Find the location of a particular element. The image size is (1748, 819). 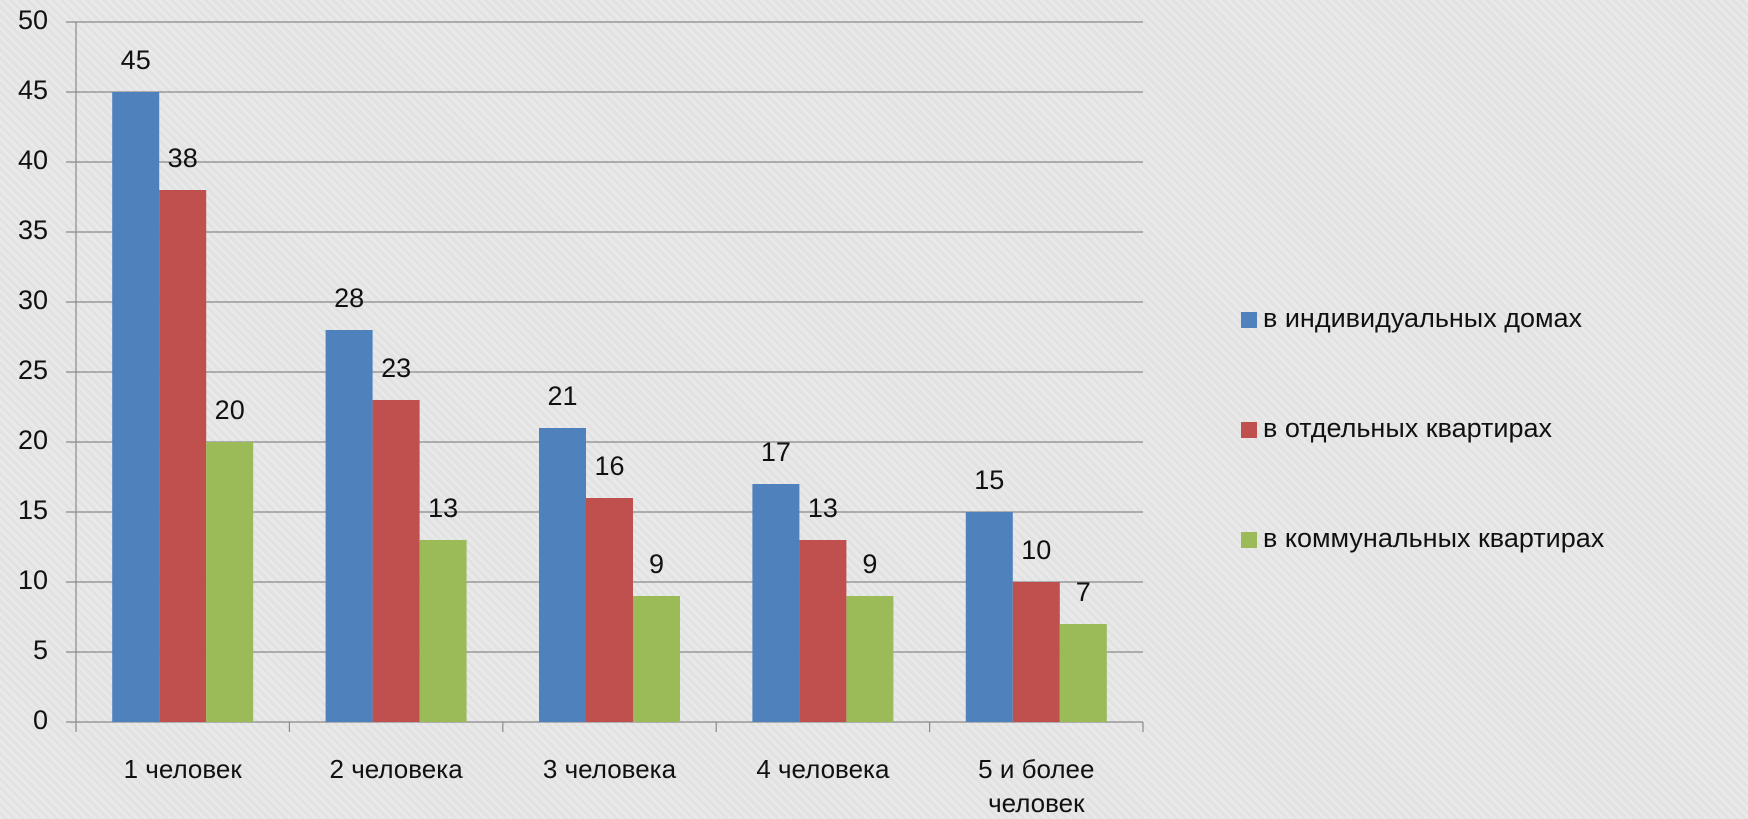

data-label: 16 is located at coordinates (609, 466).